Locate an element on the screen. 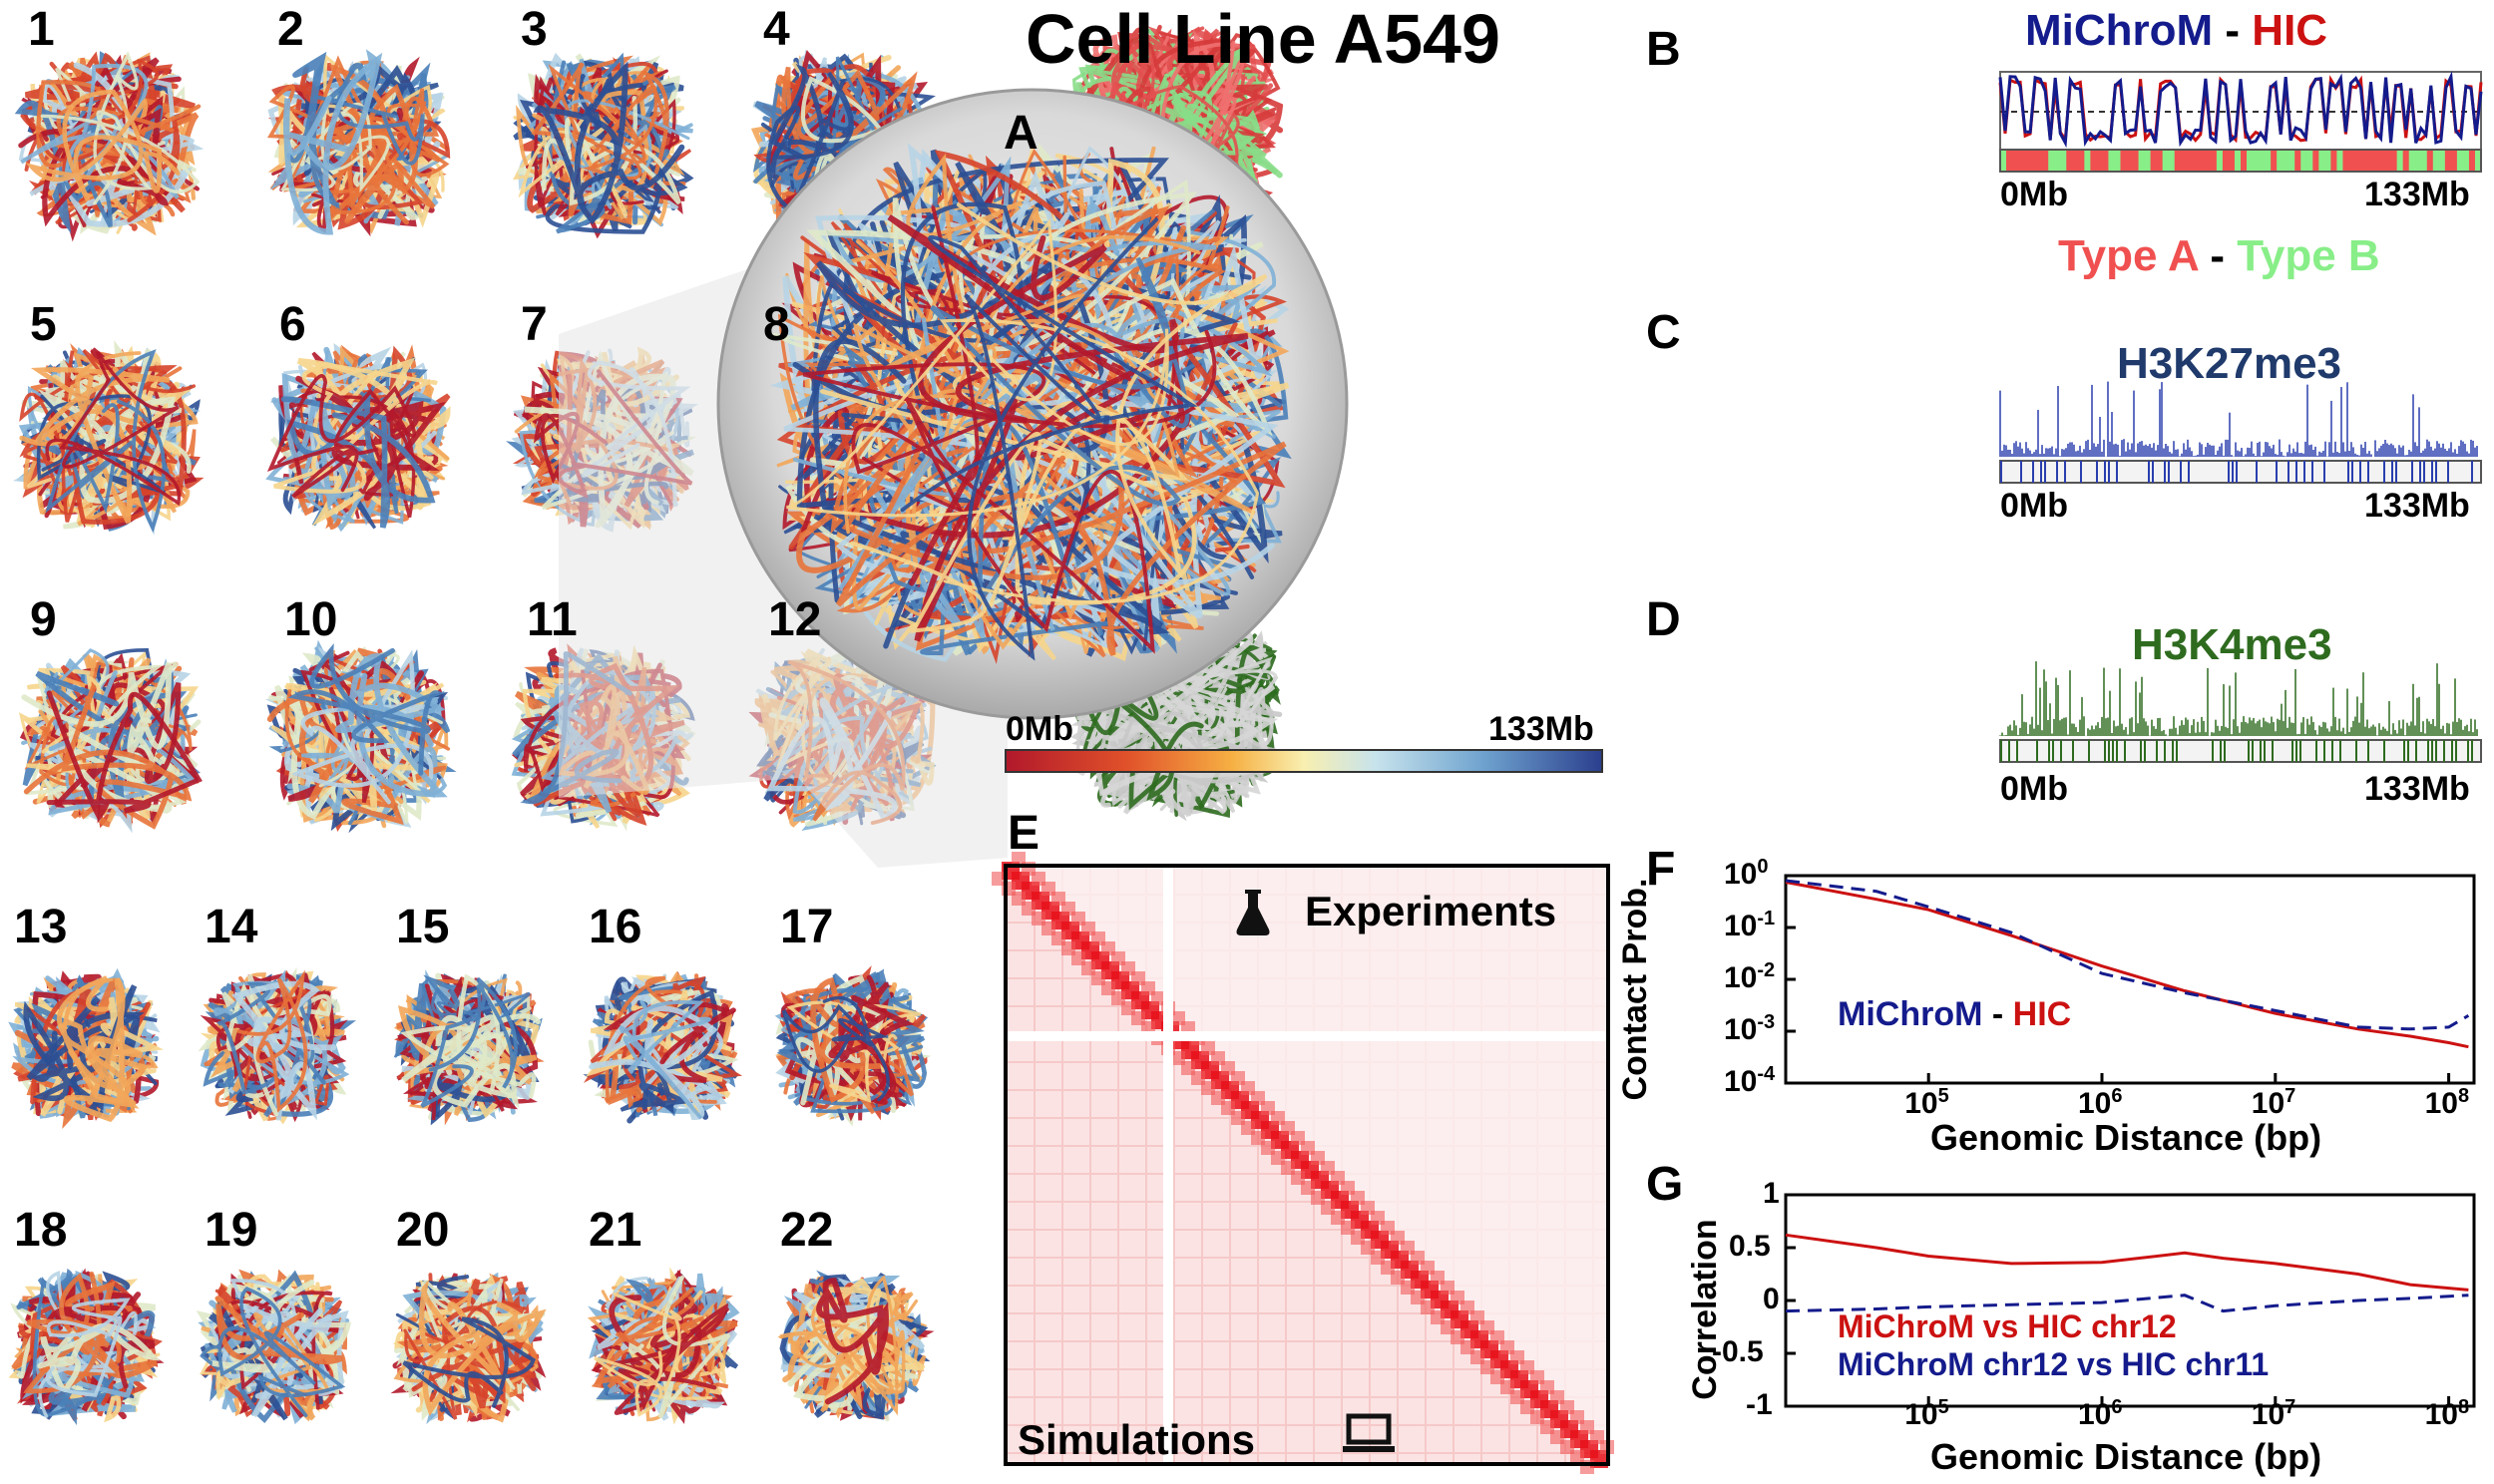 This screenshot has height=1484, width=2494. panel-g-xtick: 10⁵ is located at coordinates (1926, 1413).